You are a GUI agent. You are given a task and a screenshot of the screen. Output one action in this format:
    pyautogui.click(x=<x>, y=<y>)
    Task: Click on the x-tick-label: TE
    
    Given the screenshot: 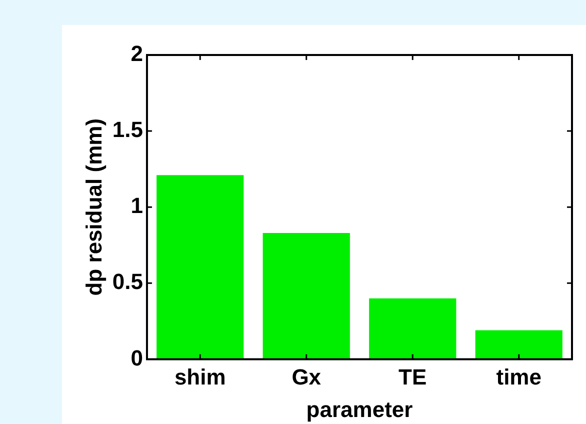 What is the action you would take?
    pyautogui.click(x=412, y=377)
    